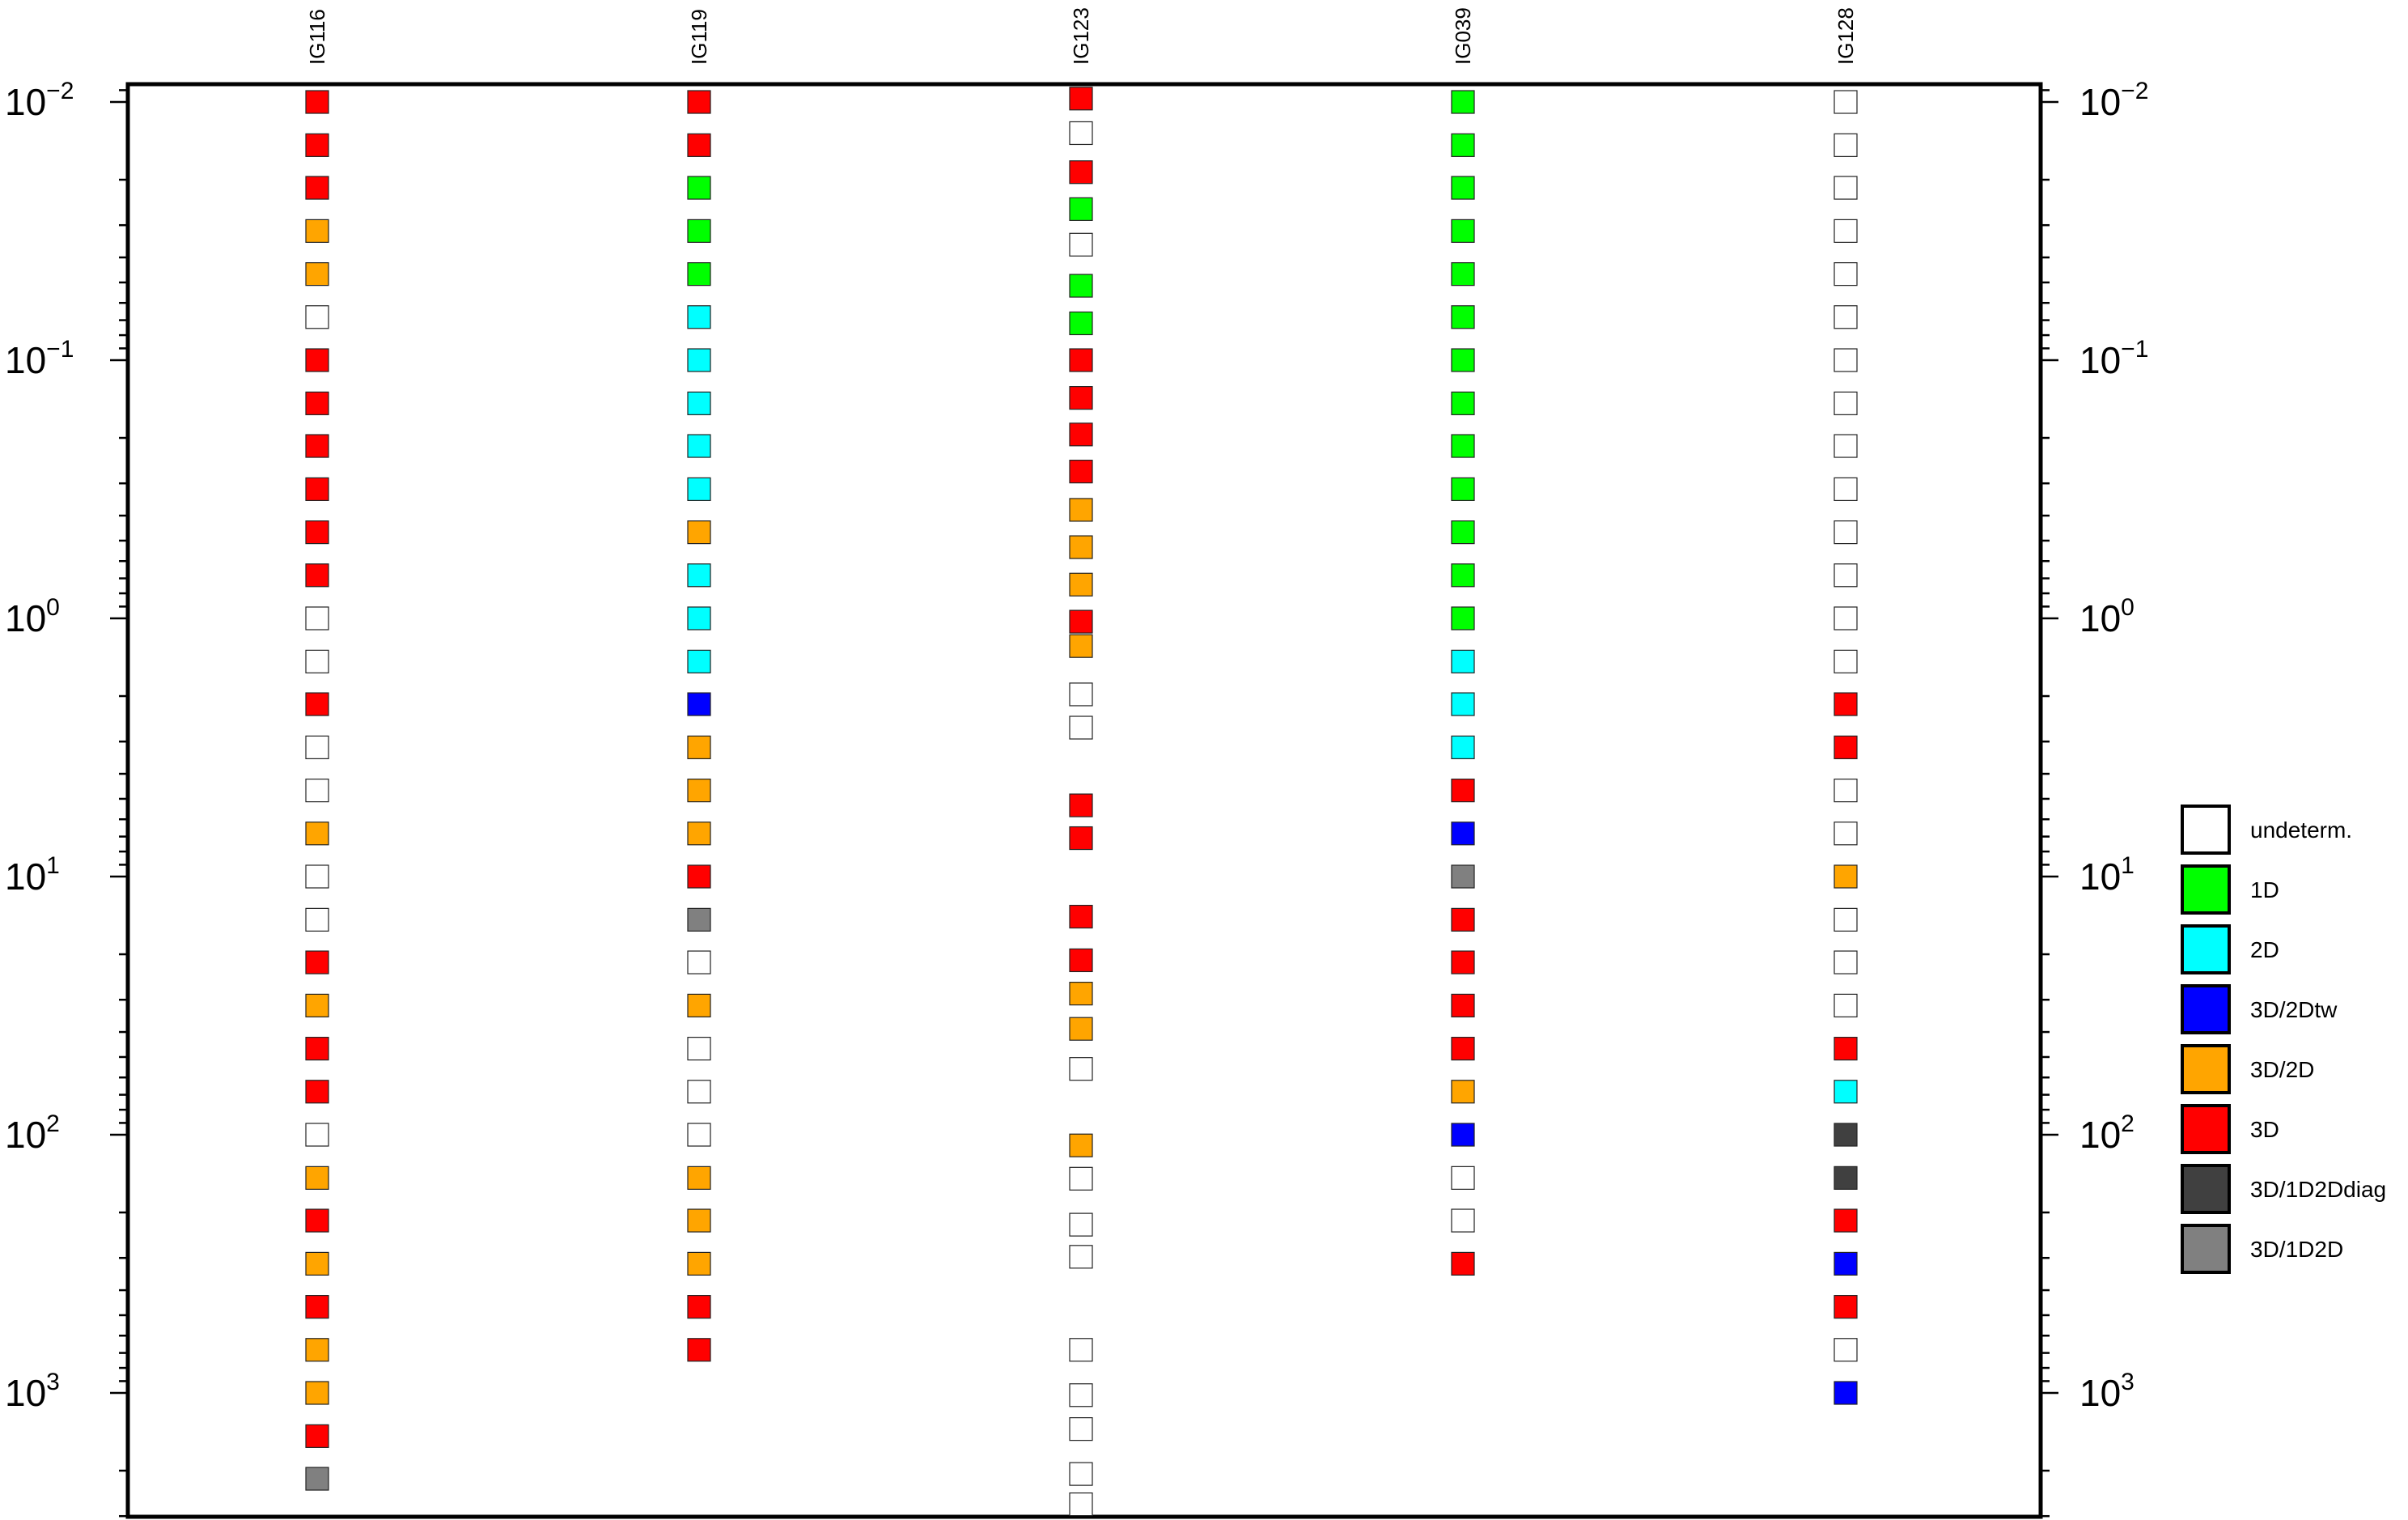 The image size is (2408, 1520). I want to click on site-label: IG119, so click(699, 37).